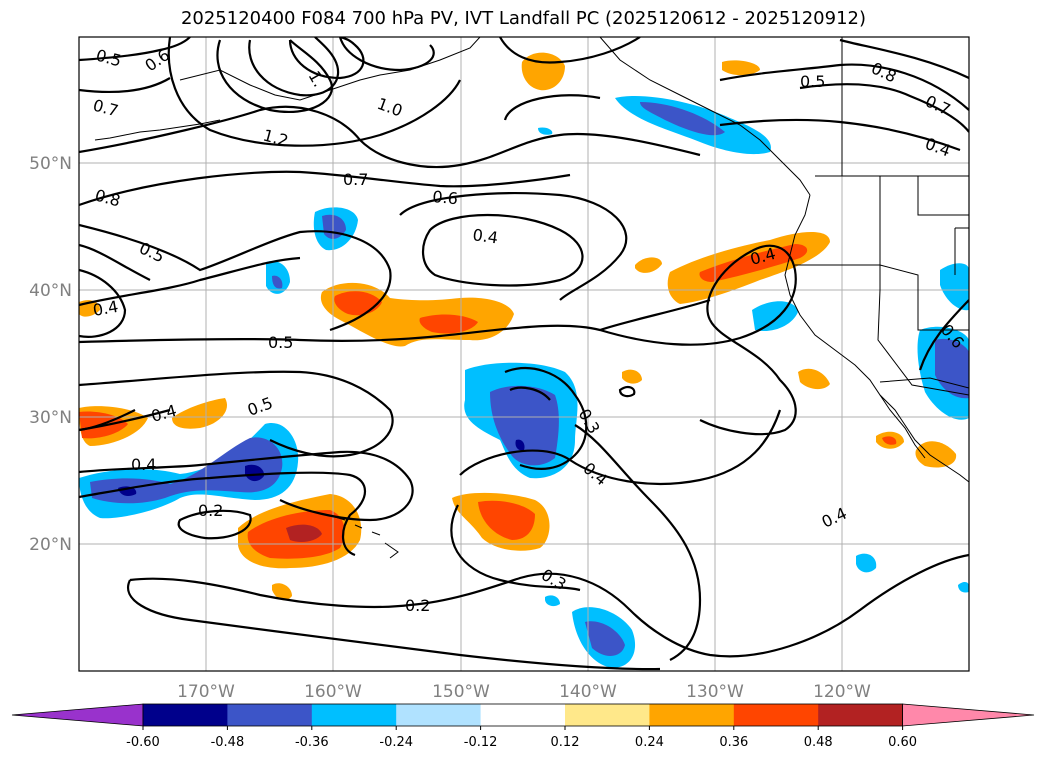  Describe the element at coordinates (312, 742) in the screenshot. I see `colorbar-tick-label: -0.36` at that location.